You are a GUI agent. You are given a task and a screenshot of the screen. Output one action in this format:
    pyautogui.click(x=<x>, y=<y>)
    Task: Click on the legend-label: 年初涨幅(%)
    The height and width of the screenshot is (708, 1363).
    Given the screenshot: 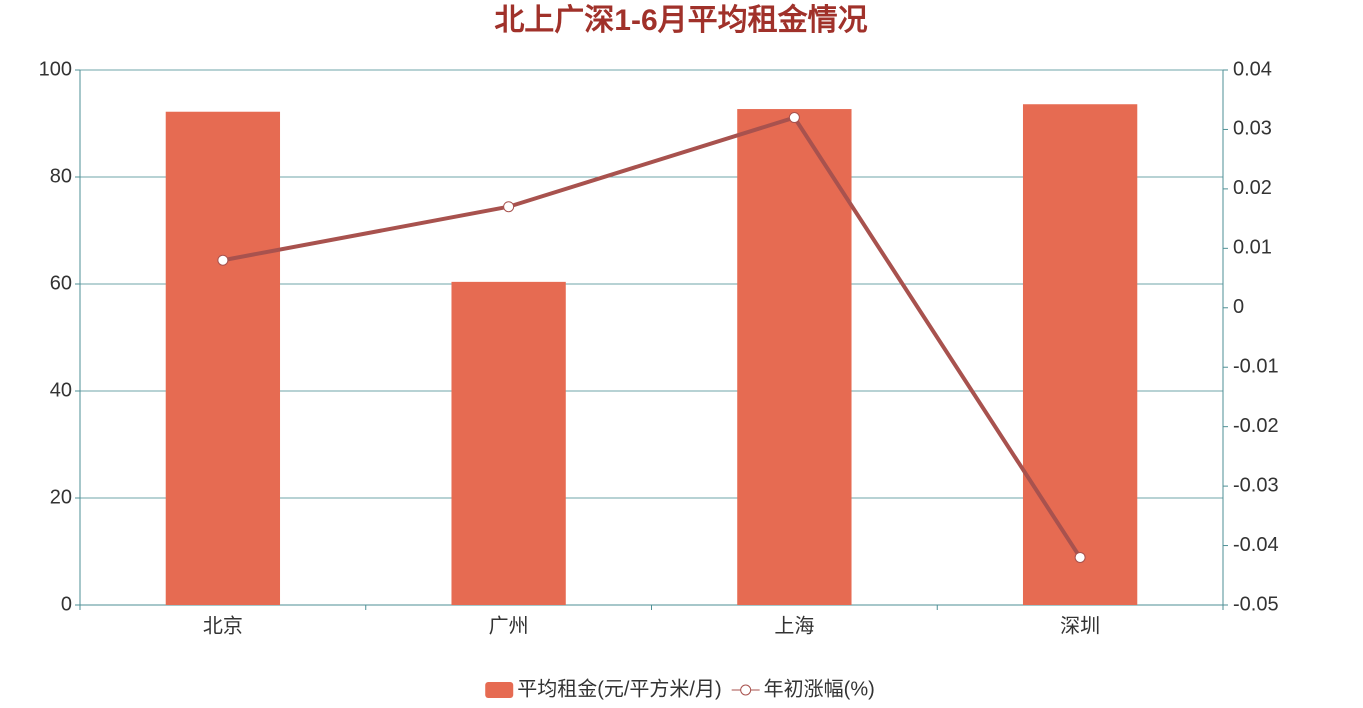 What is the action you would take?
    pyautogui.click(x=819, y=688)
    